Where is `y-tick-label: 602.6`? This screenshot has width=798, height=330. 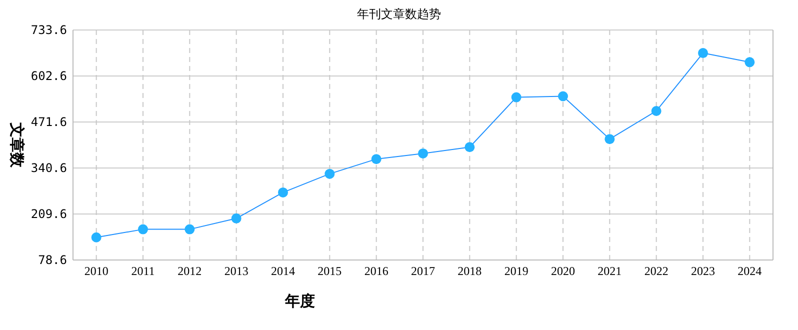
y-tick-label: 602.6 is located at coordinates (48, 76).